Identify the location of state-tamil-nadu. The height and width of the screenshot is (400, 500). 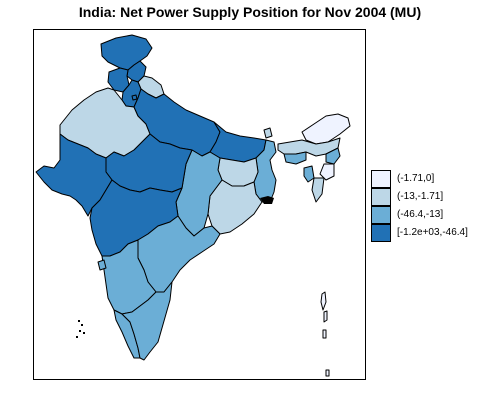
(147, 321).